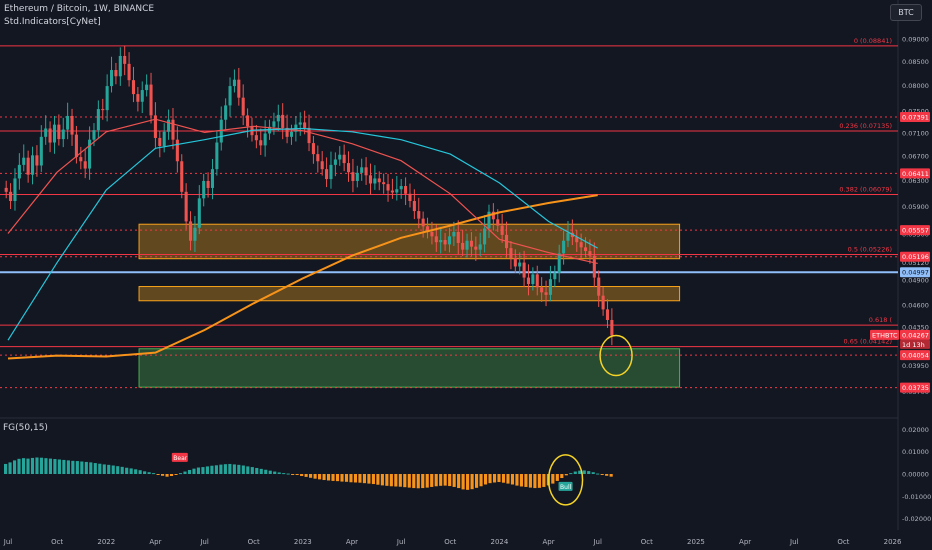  What do you see at coordinates (916, 519) in the screenshot?
I see `oscillator-tick-label: -0.02000` at bounding box center [916, 519].